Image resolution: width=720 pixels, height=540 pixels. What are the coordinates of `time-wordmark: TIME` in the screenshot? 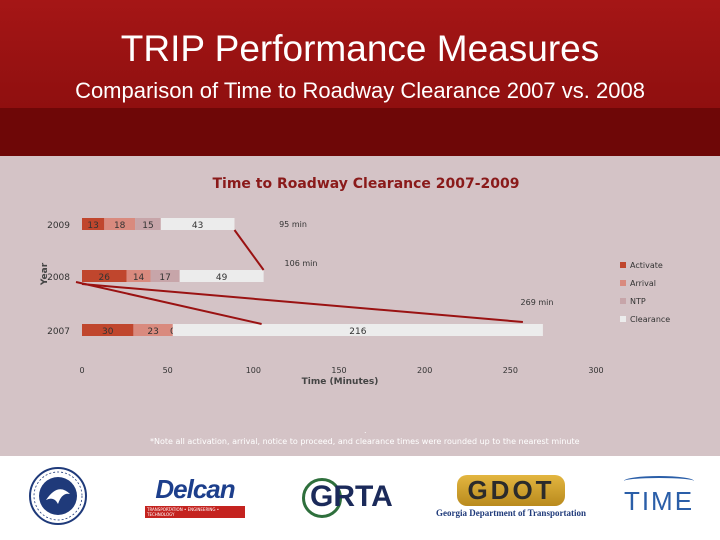 It's located at (659, 500).